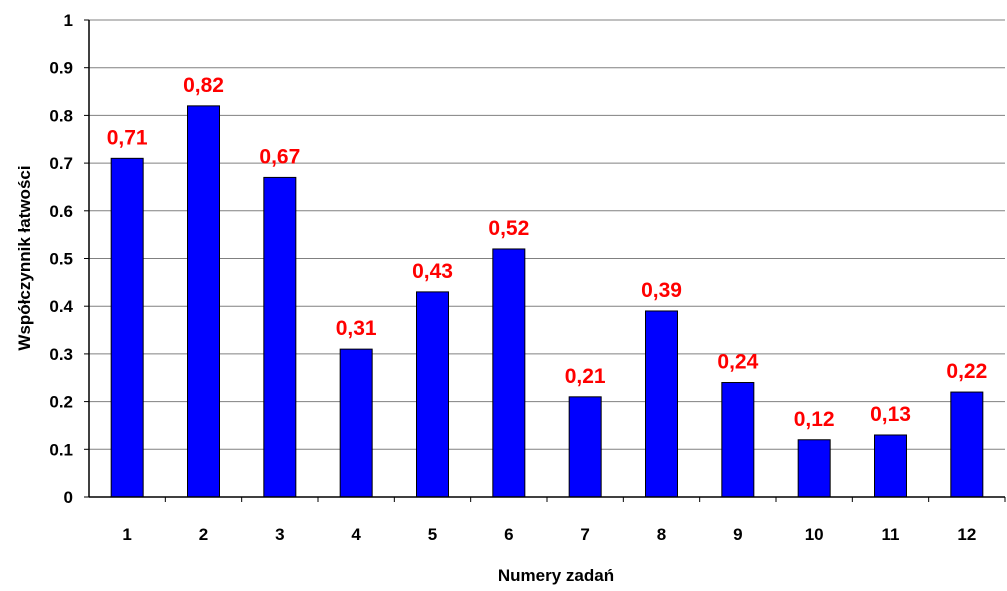 The height and width of the screenshot is (591, 1007). What do you see at coordinates (584, 534) in the screenshot?
I see `x-tick-label: 7` at bounding box center [584, 534].